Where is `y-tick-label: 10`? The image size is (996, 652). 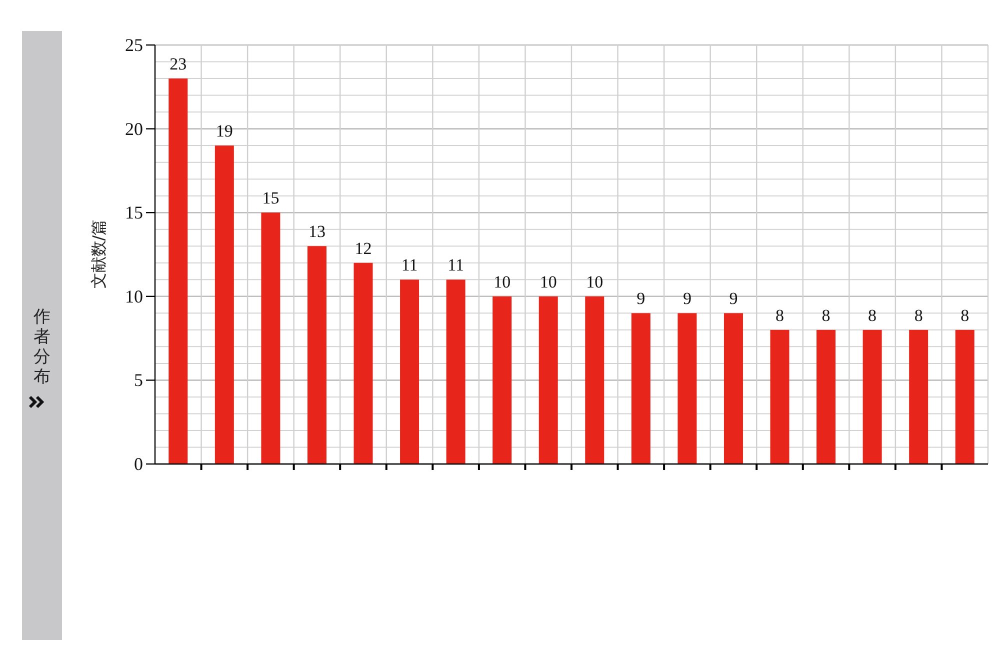
y-tick-label: 10 is located at coordinates (134, 296).